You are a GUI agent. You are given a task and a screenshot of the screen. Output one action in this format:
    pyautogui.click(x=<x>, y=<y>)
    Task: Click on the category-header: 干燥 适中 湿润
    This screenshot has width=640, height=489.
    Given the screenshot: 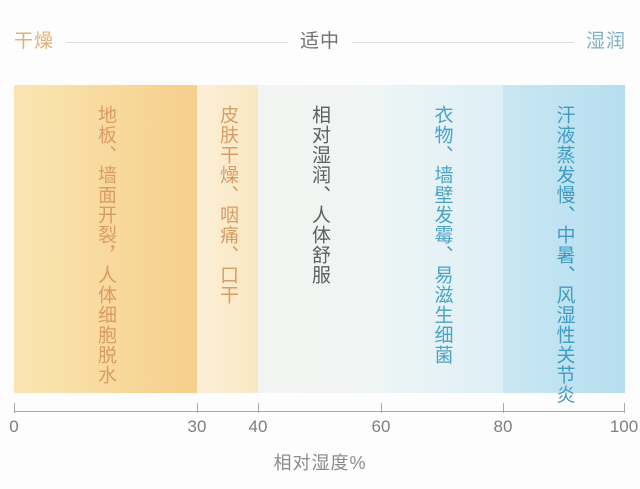 What is the action you would take?
    pyautogui.click(x=320, y=42)
    